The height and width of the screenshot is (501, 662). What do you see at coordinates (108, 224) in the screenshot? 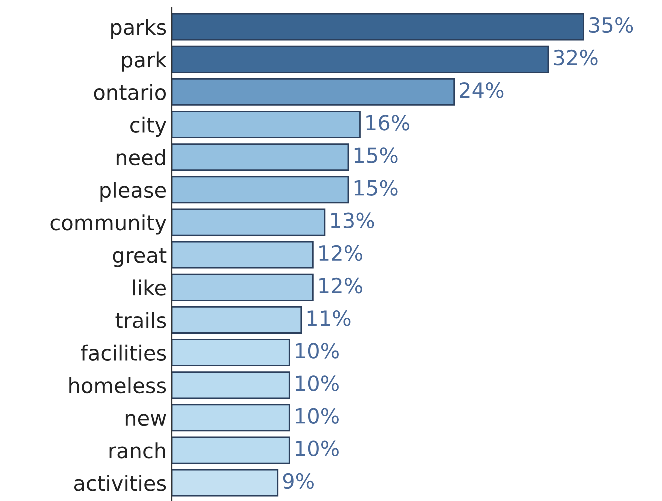
I see `y-tick-label: community` at bounding box center [108, 224].